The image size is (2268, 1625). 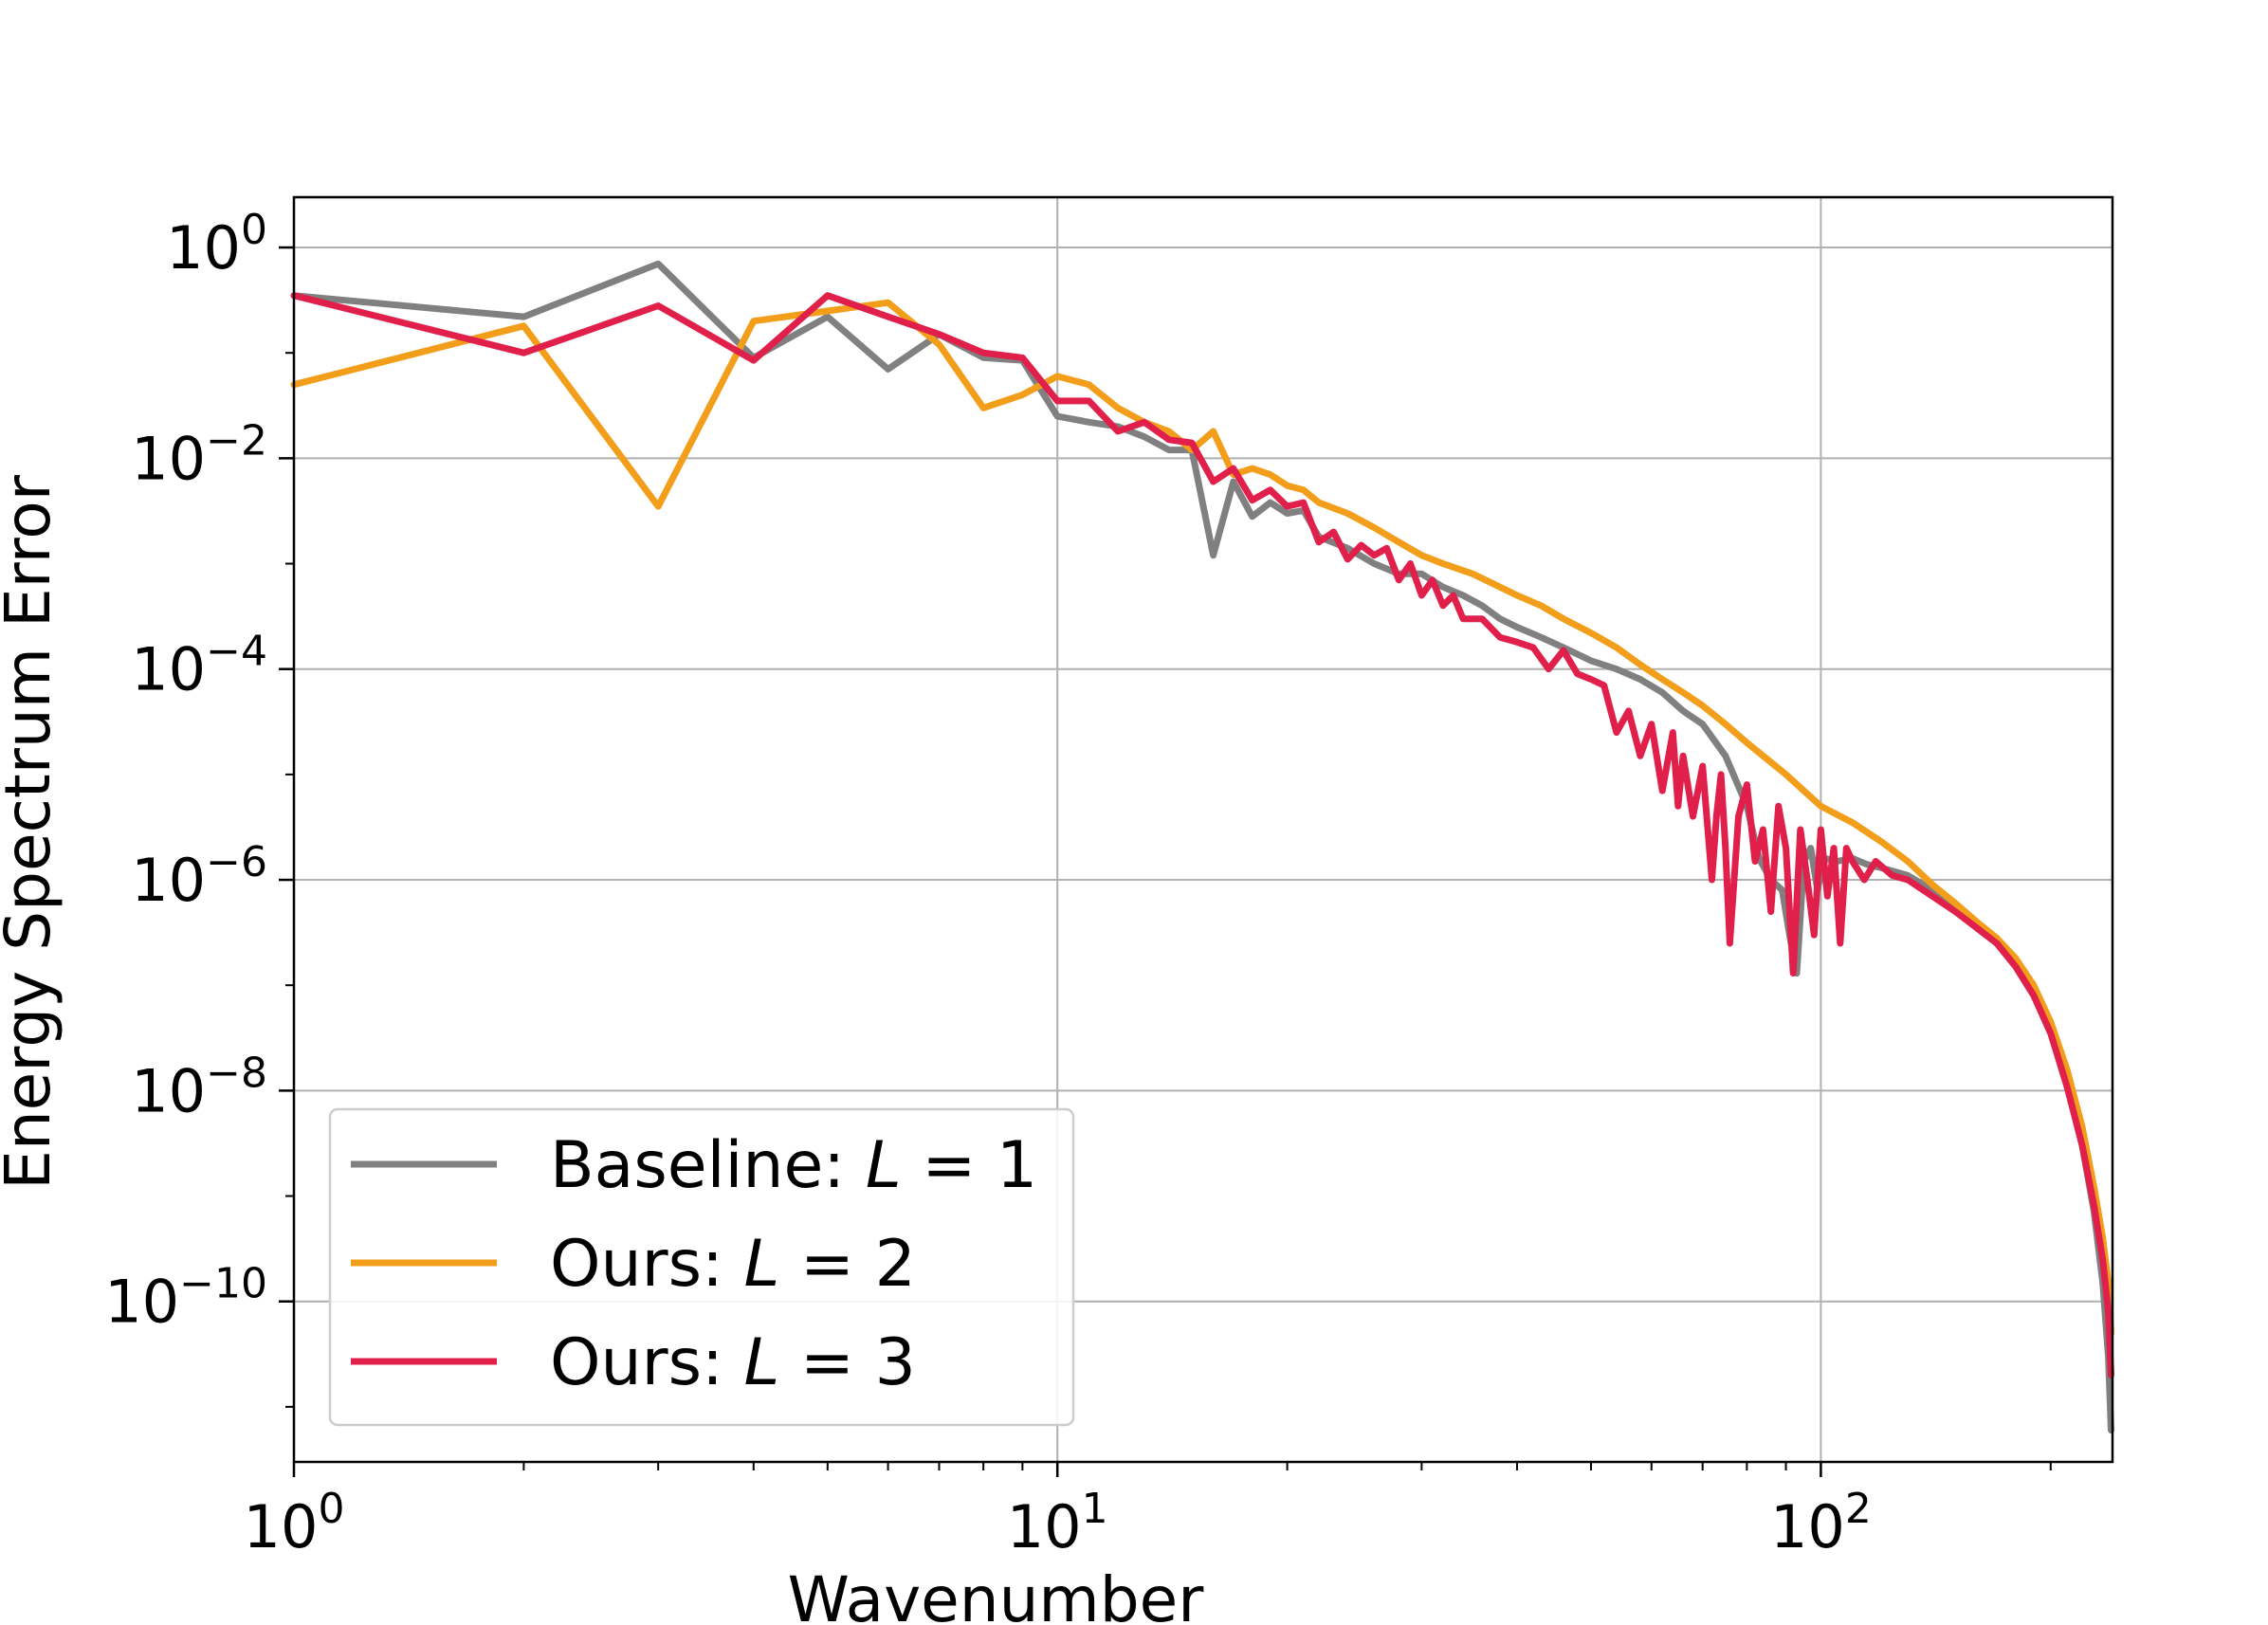 What do you see at coordinates (733, 1264) in the screenshot?
I see `legend-label-2: Ours: L = 2` at bounding box center [733, 1264].